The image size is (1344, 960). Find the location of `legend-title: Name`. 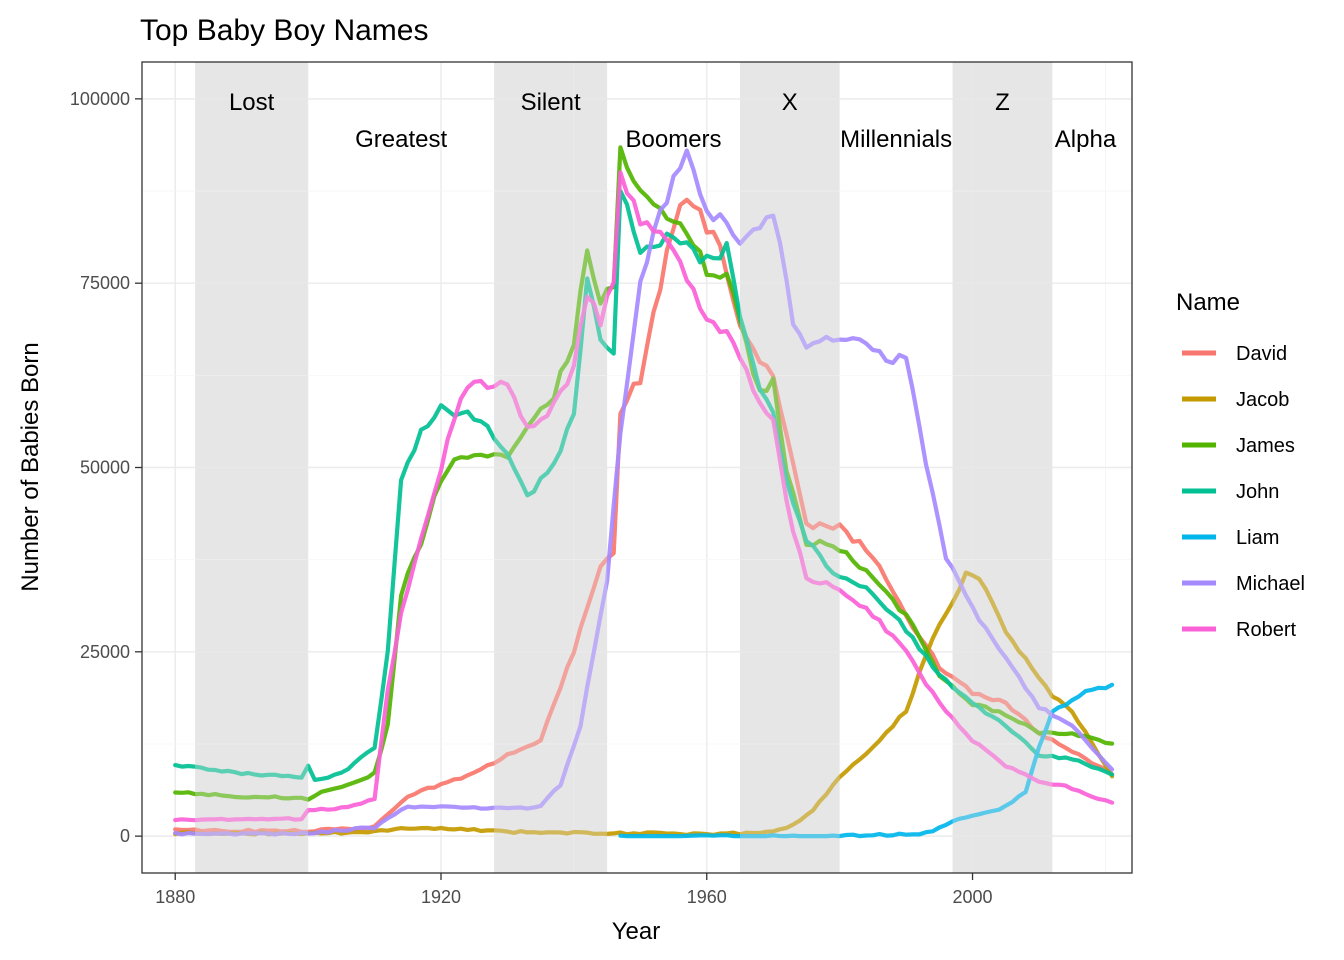

legend-title: Name is located at coordinates (1208, 302).